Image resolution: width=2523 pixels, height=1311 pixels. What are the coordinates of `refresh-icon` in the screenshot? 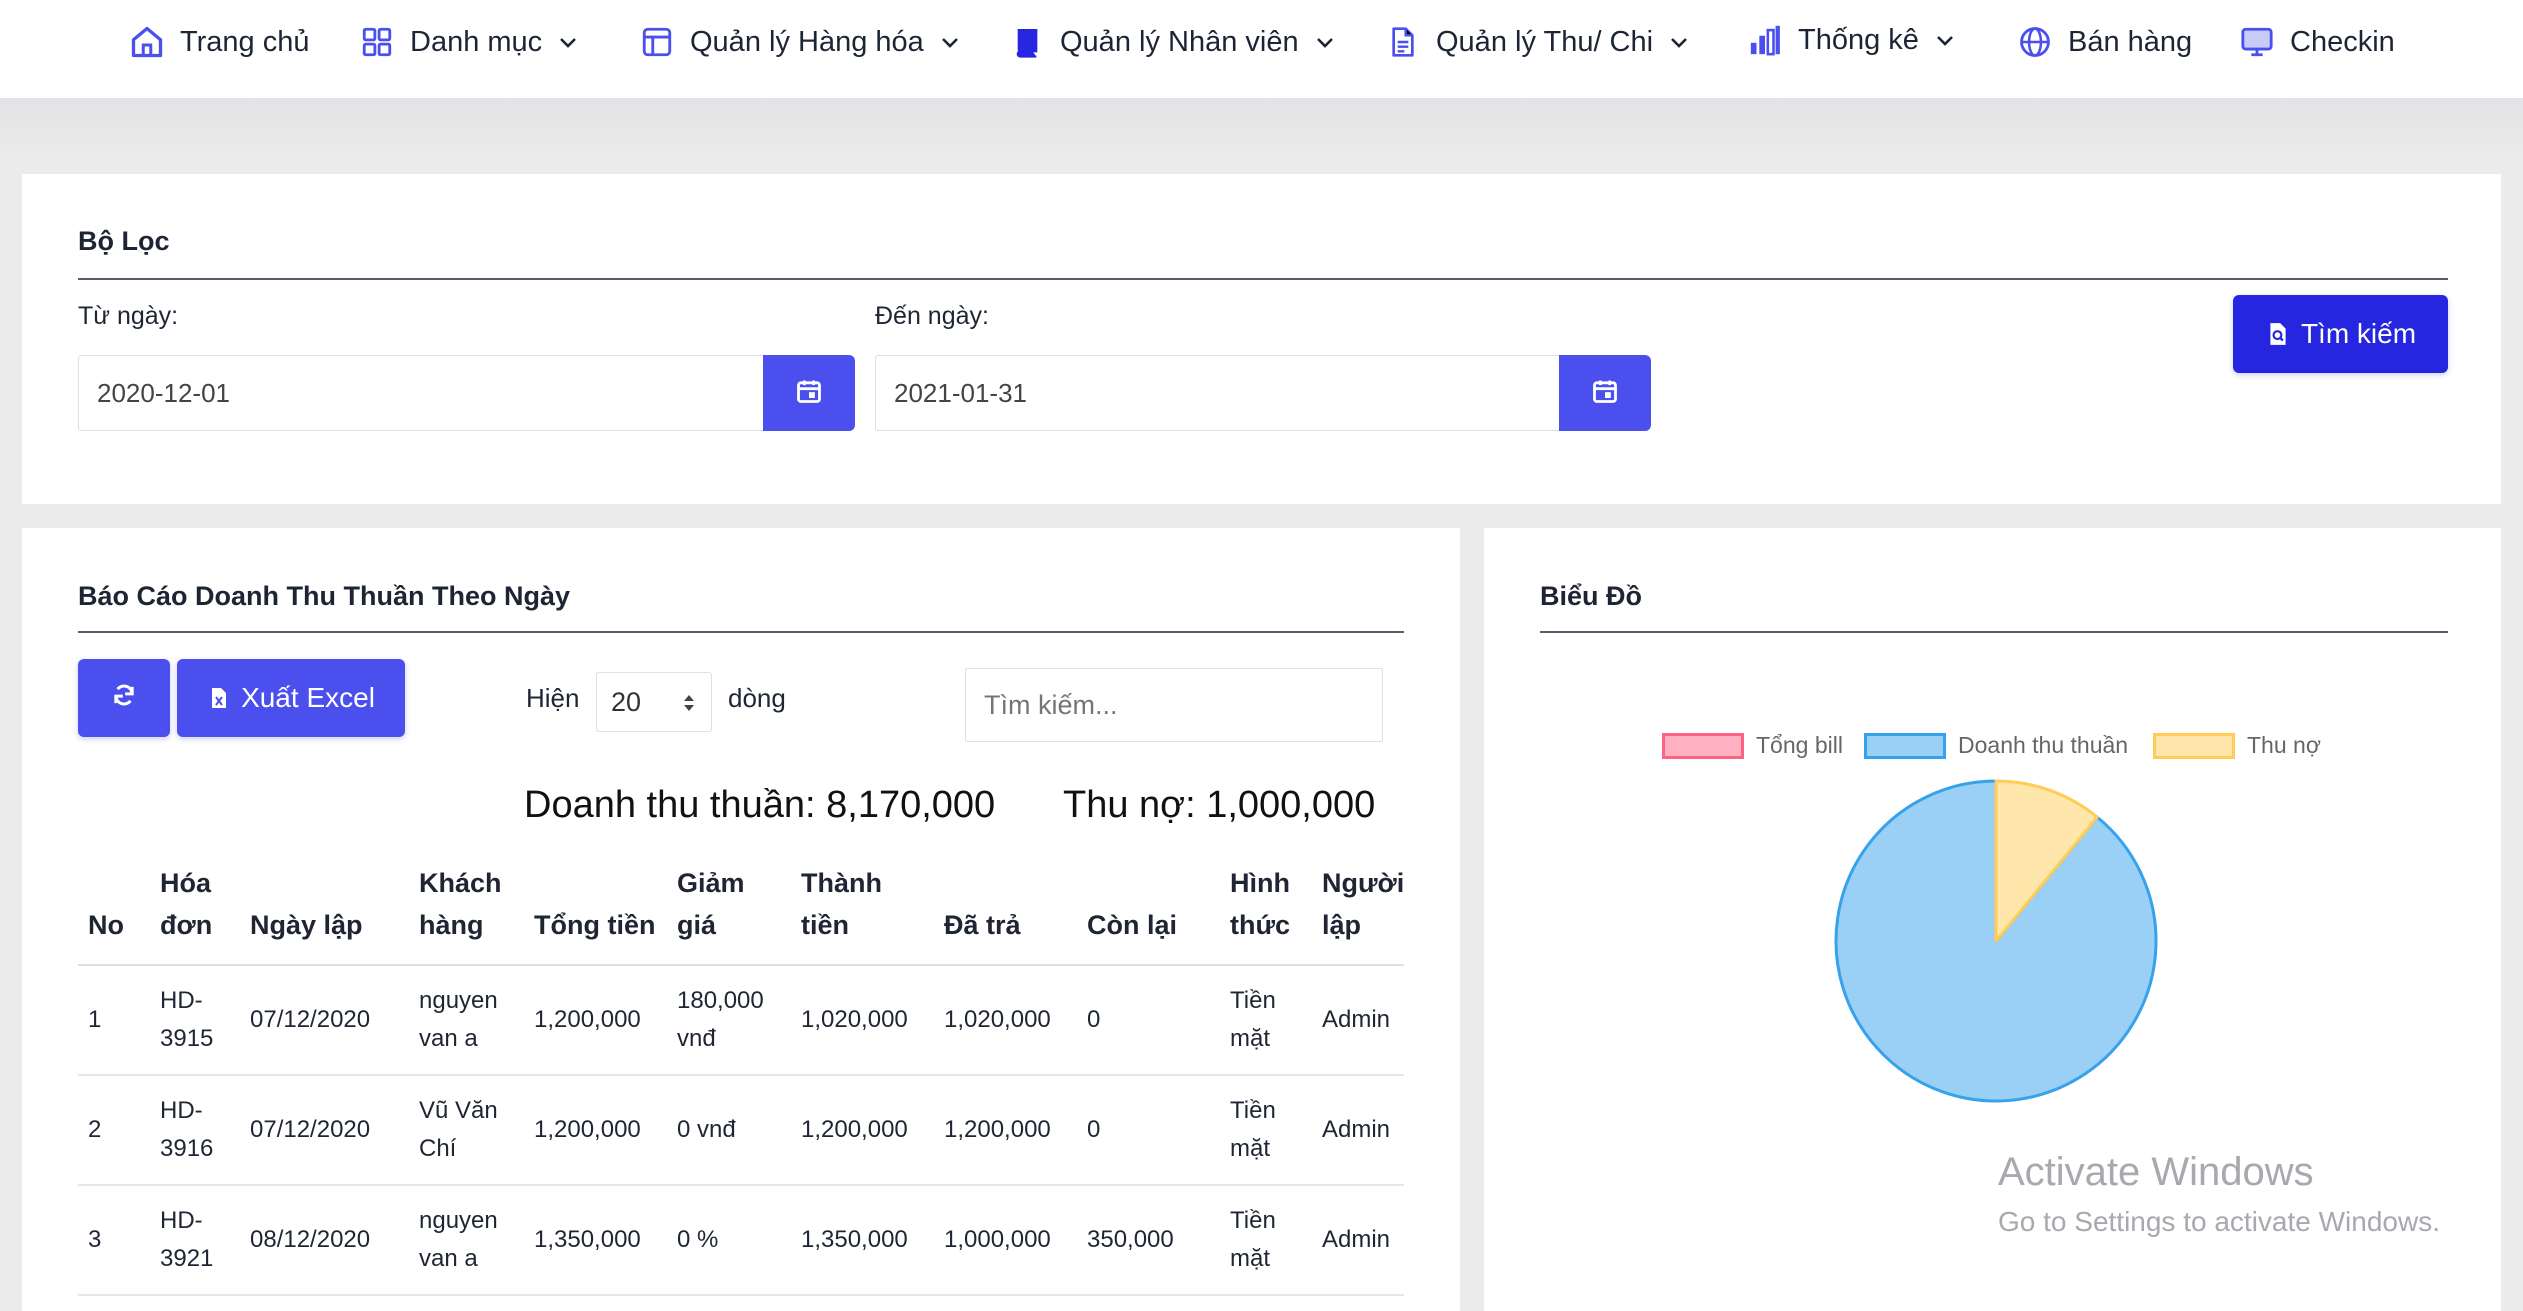 It's located at (124, 698).